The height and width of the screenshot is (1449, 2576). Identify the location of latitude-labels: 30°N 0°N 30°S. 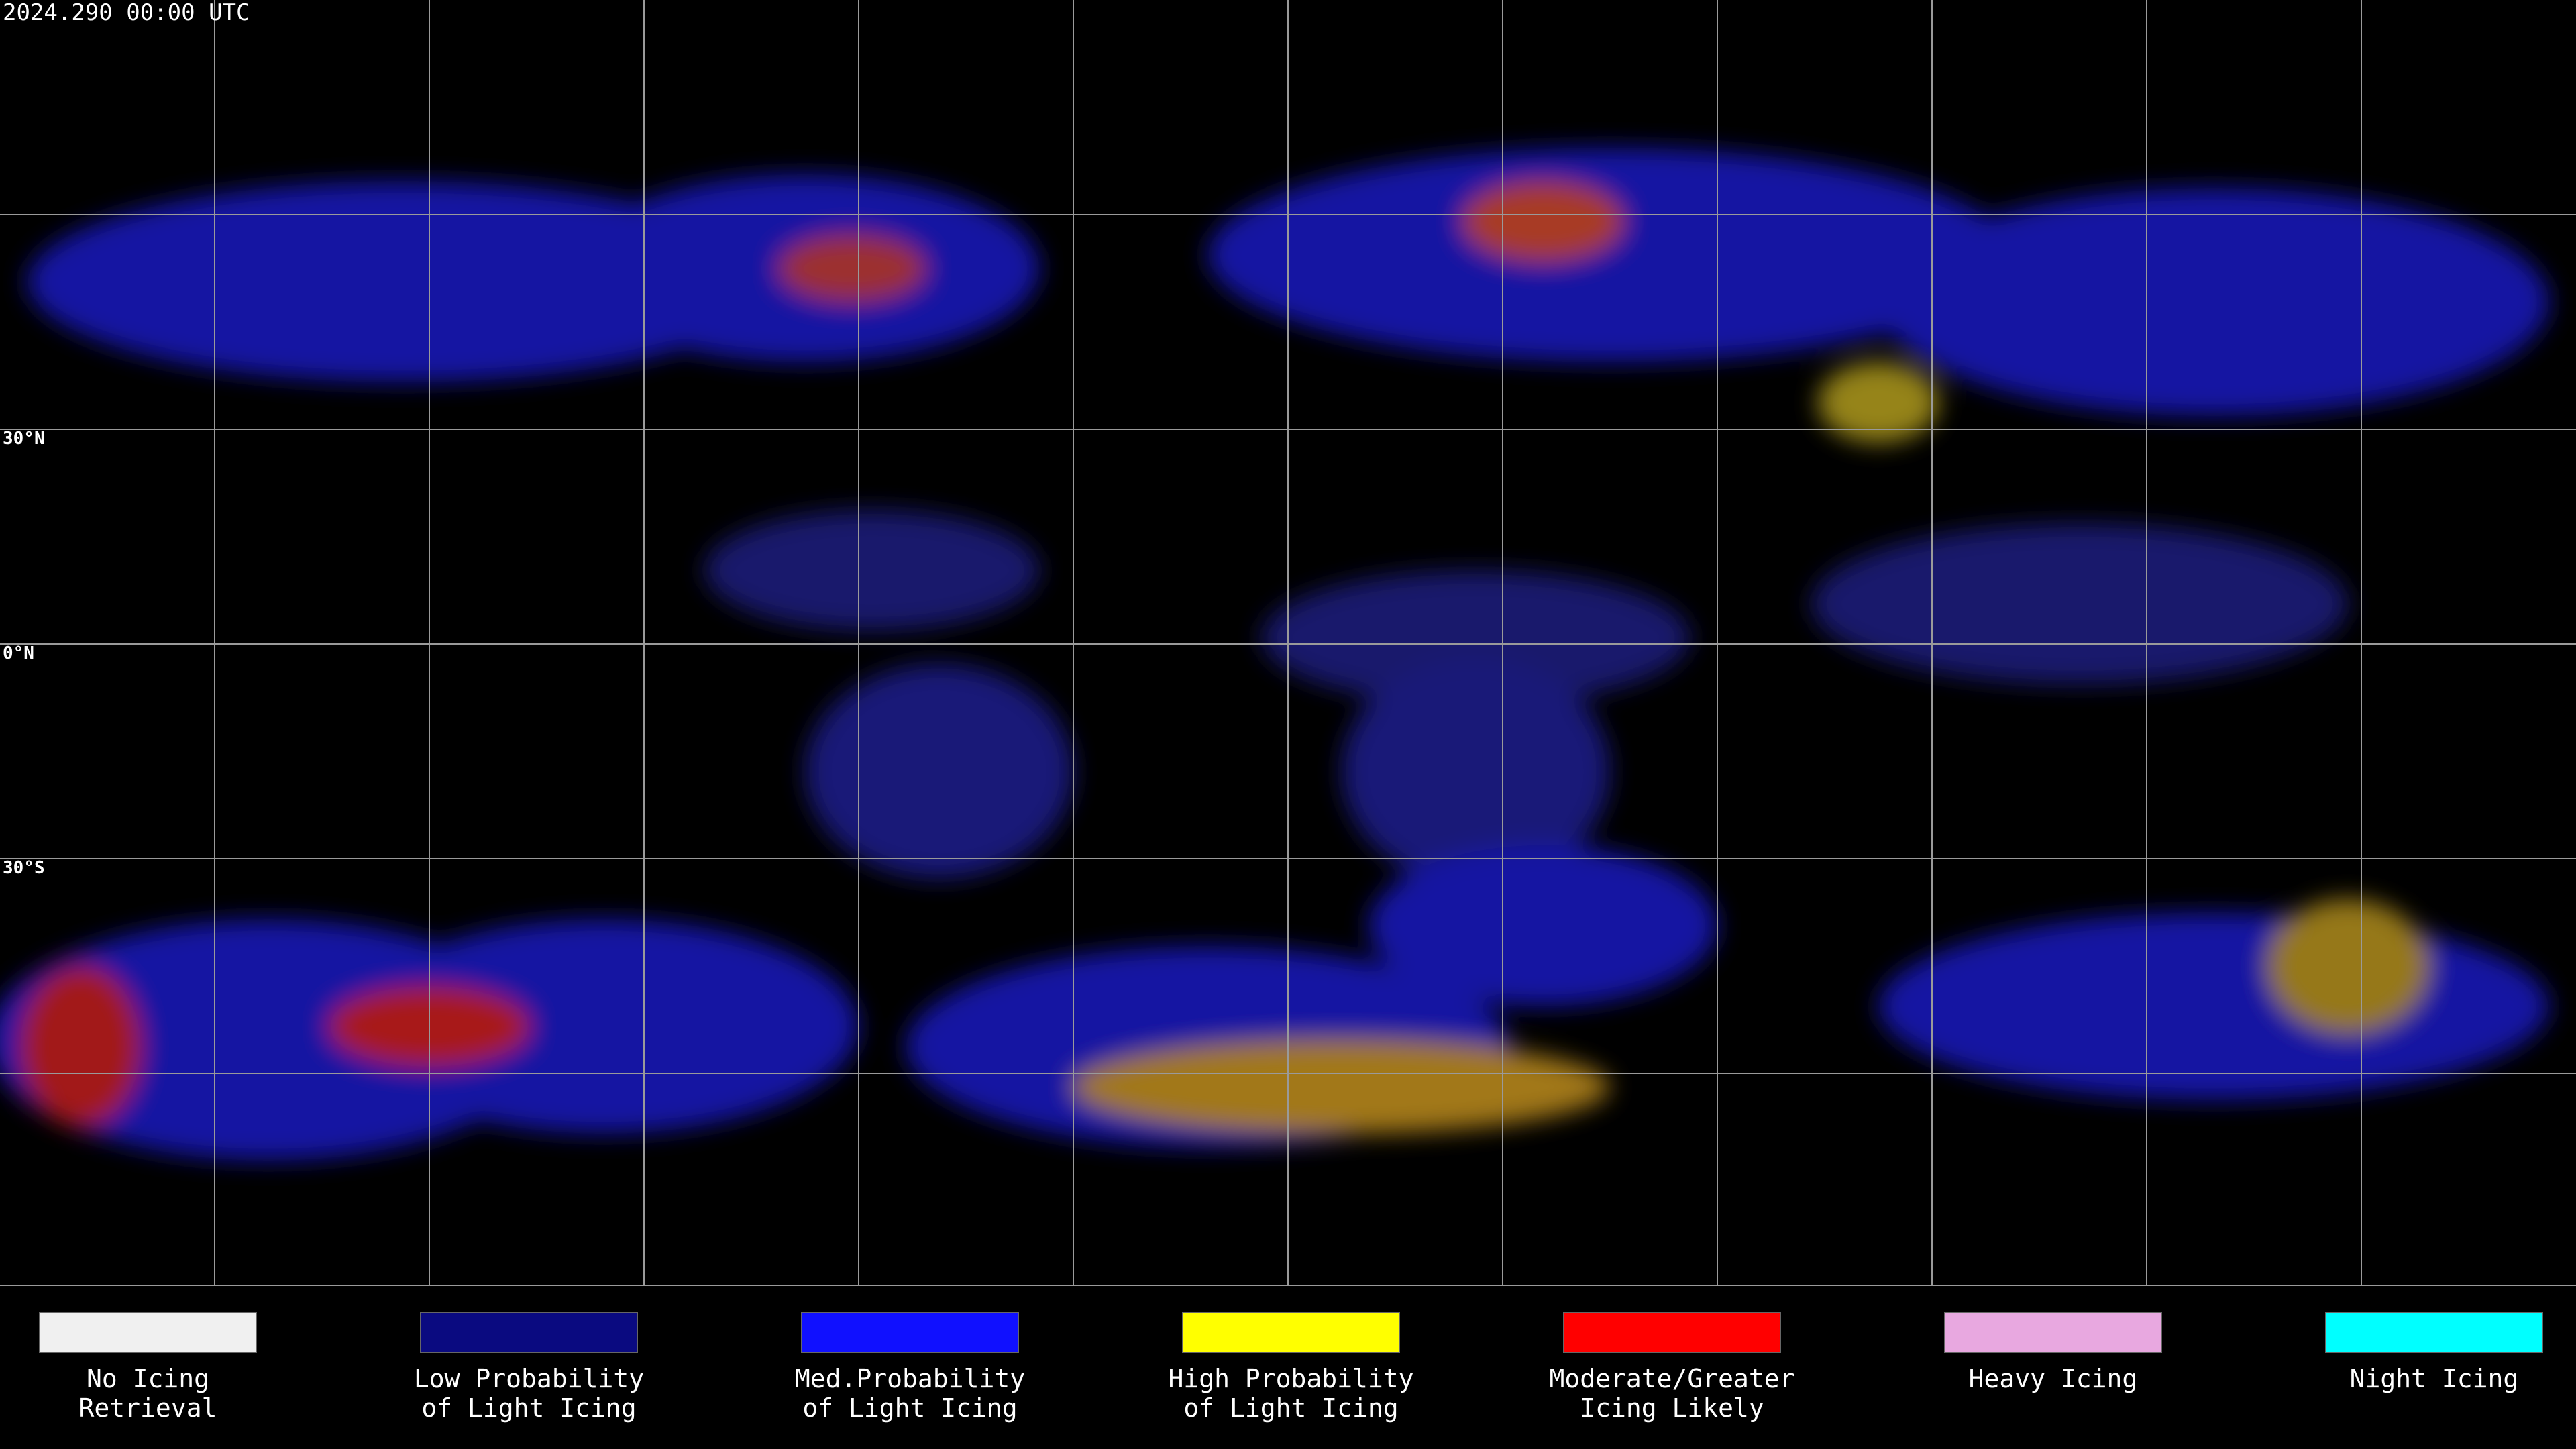
(24, 653).